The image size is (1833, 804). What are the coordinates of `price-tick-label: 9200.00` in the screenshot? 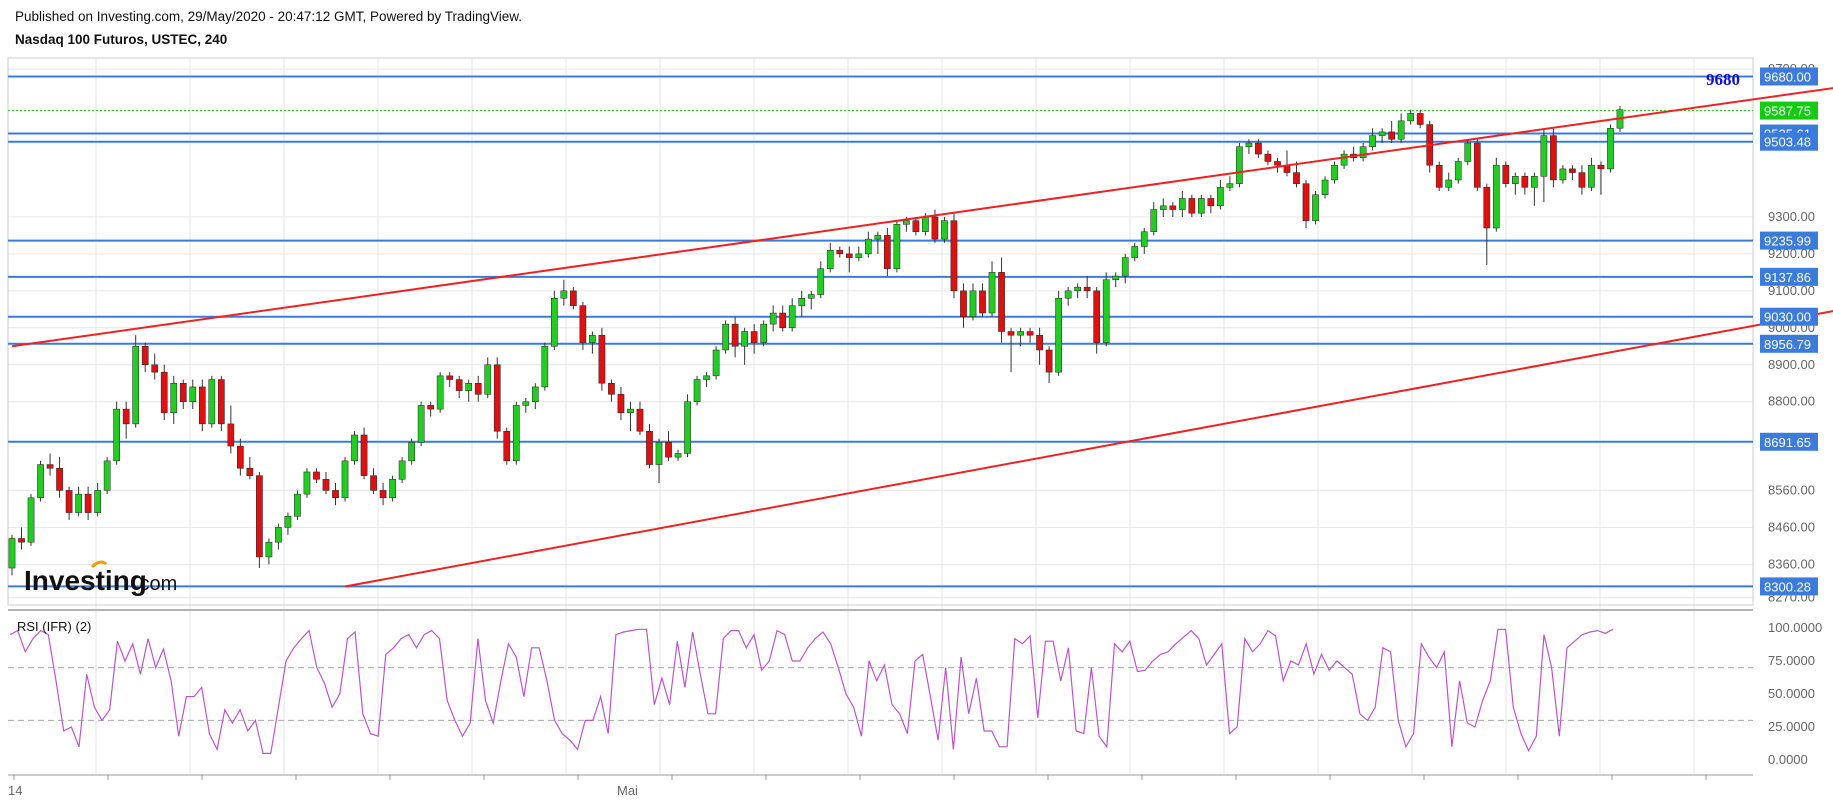 It's located at (1791, 253).